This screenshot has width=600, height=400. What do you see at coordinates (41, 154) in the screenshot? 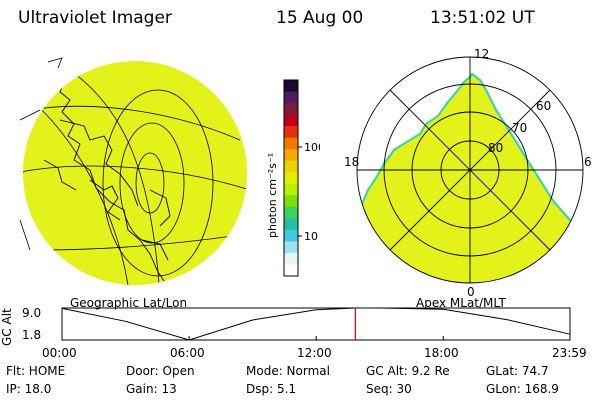
I see `map-border-ticks` at bounding box center [41, 154].